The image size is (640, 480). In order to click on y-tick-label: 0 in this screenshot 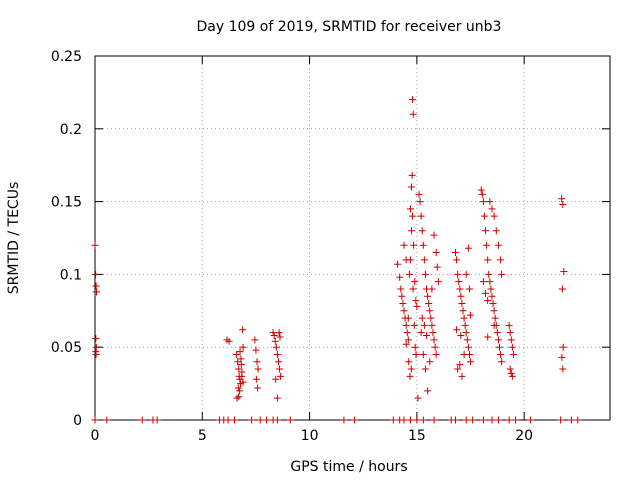, I will do `click(77, 421)`.